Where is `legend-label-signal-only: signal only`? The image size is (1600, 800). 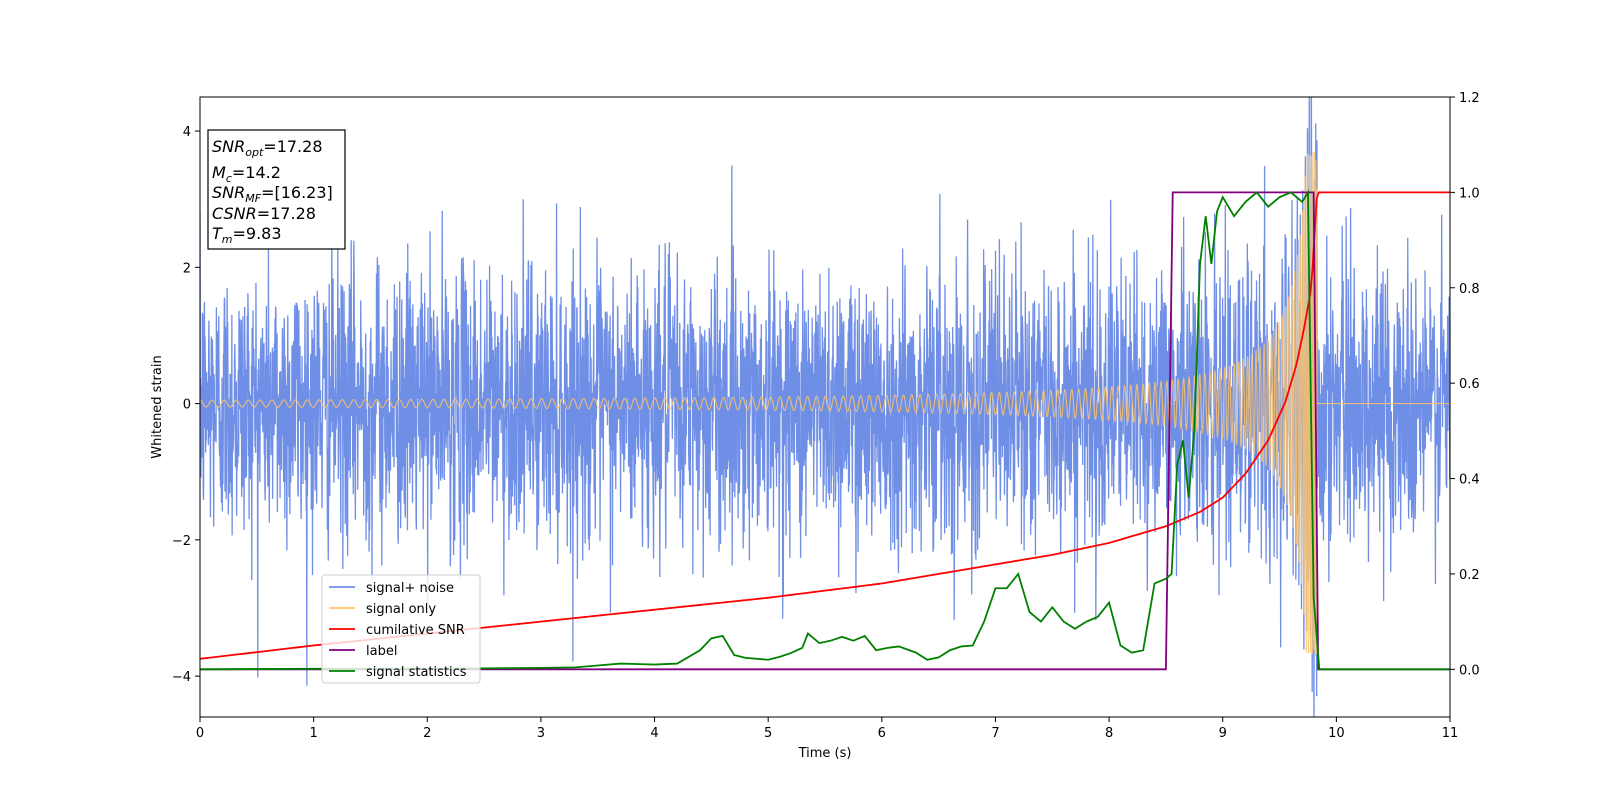 legend-label-signal-only: signal only is located at coordinates (401, 609).